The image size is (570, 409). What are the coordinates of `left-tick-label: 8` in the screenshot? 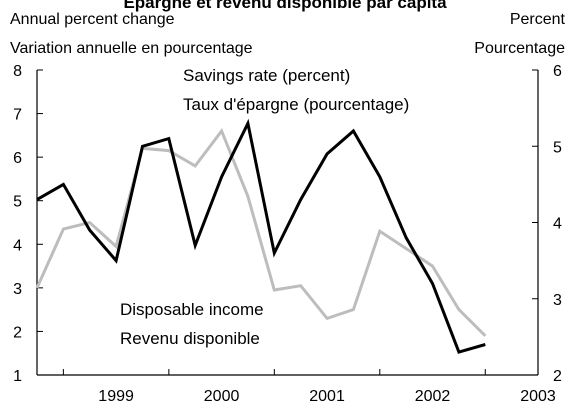 It's located at (17, 71).